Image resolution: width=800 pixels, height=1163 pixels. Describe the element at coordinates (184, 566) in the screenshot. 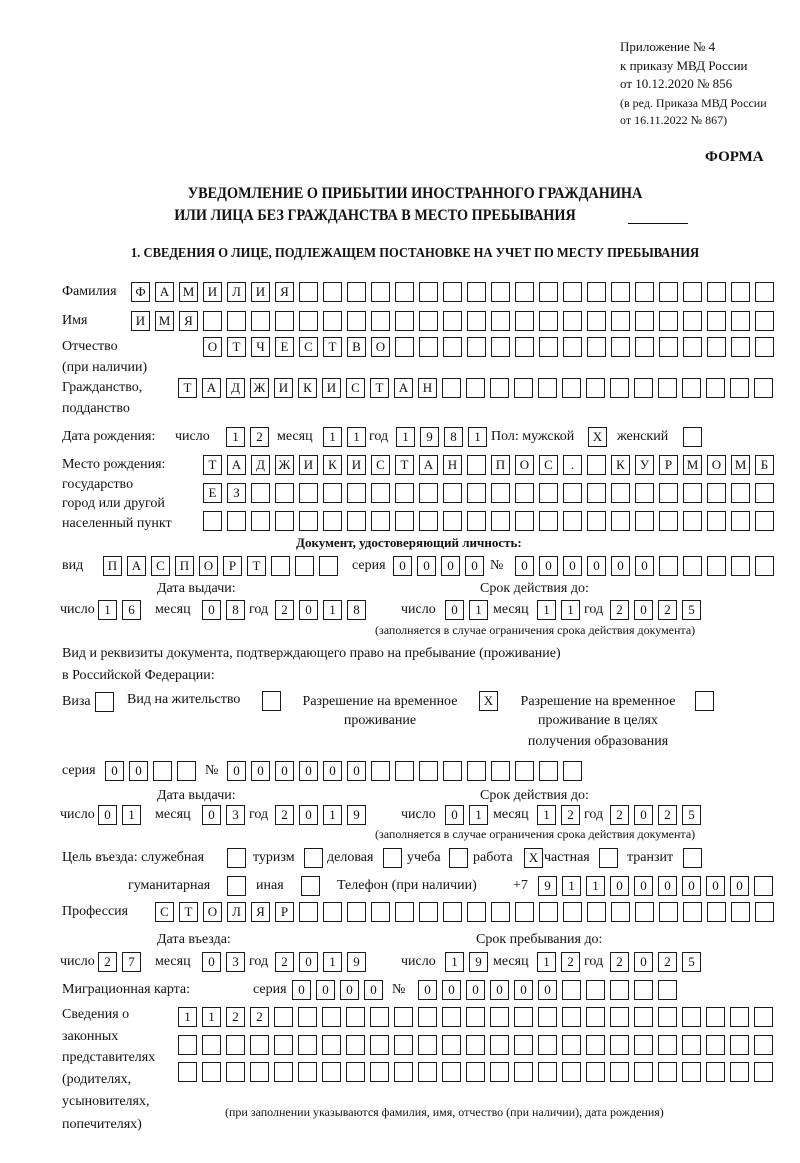

I see `char-box: П` at that location.